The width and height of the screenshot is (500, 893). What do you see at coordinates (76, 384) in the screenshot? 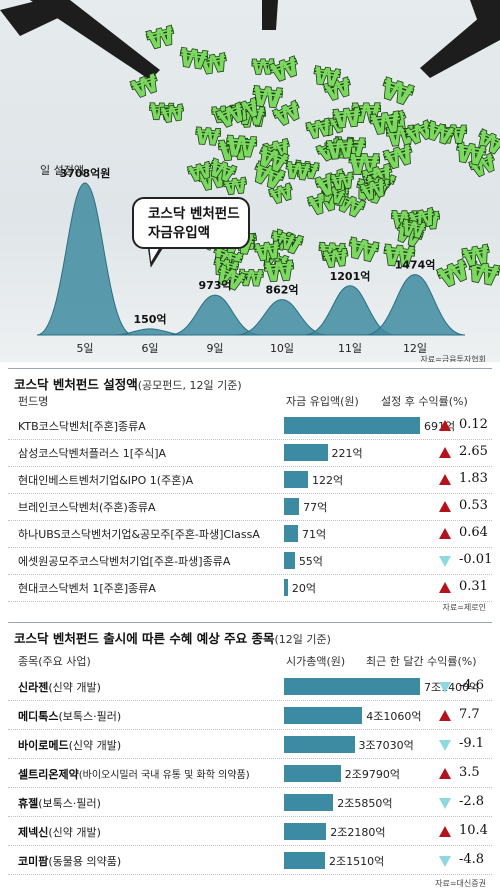
I see `fund-table-title: 코스닥 벤처펀드 설정액` at bounding box center [76, 384].